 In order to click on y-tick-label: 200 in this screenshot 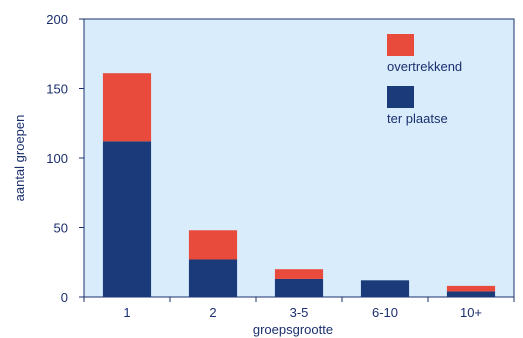, I will do `click(57, 19)`.